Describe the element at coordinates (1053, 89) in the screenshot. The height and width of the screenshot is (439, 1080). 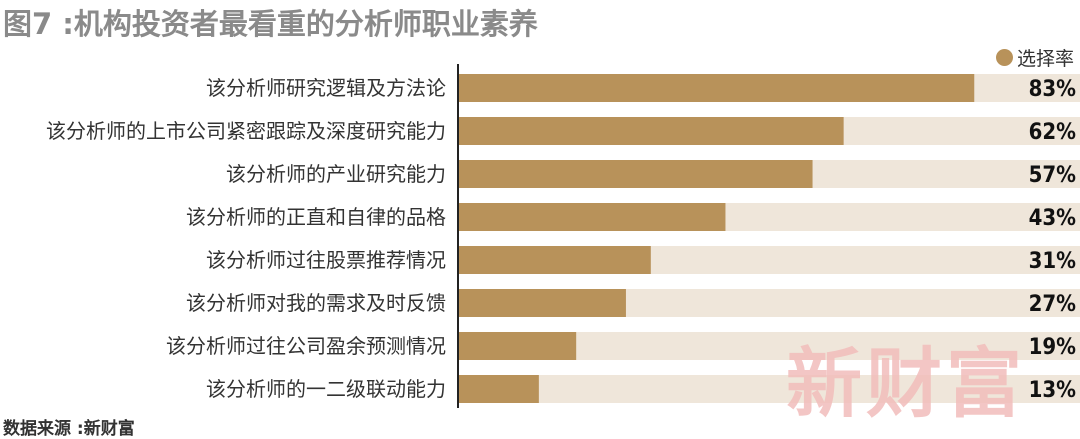
I see `value-label: 83%` at that location.